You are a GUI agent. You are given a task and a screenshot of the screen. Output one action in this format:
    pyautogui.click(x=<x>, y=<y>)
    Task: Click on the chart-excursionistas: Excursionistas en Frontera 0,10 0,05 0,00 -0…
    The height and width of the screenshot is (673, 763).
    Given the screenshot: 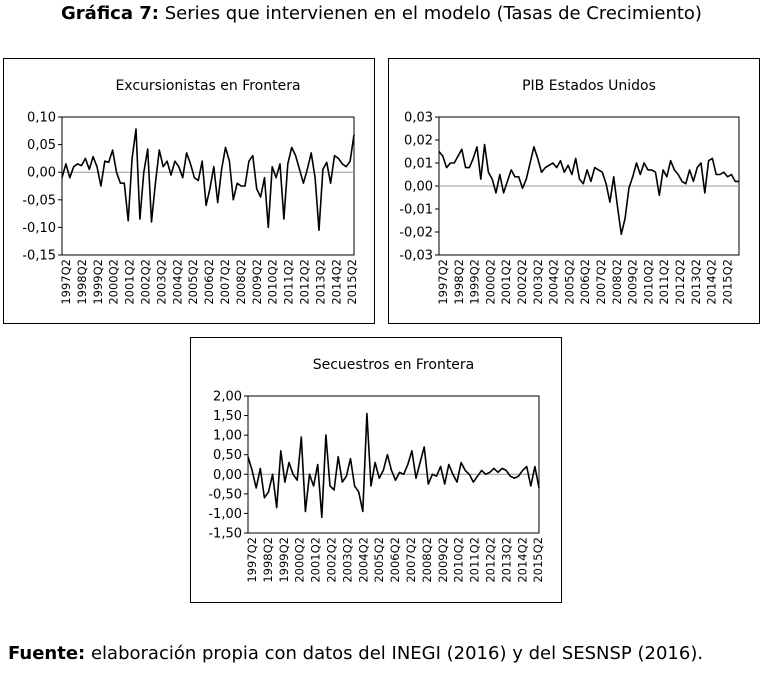 What is the action you would take?
    pyautogui.click(x=190, y=191)
    